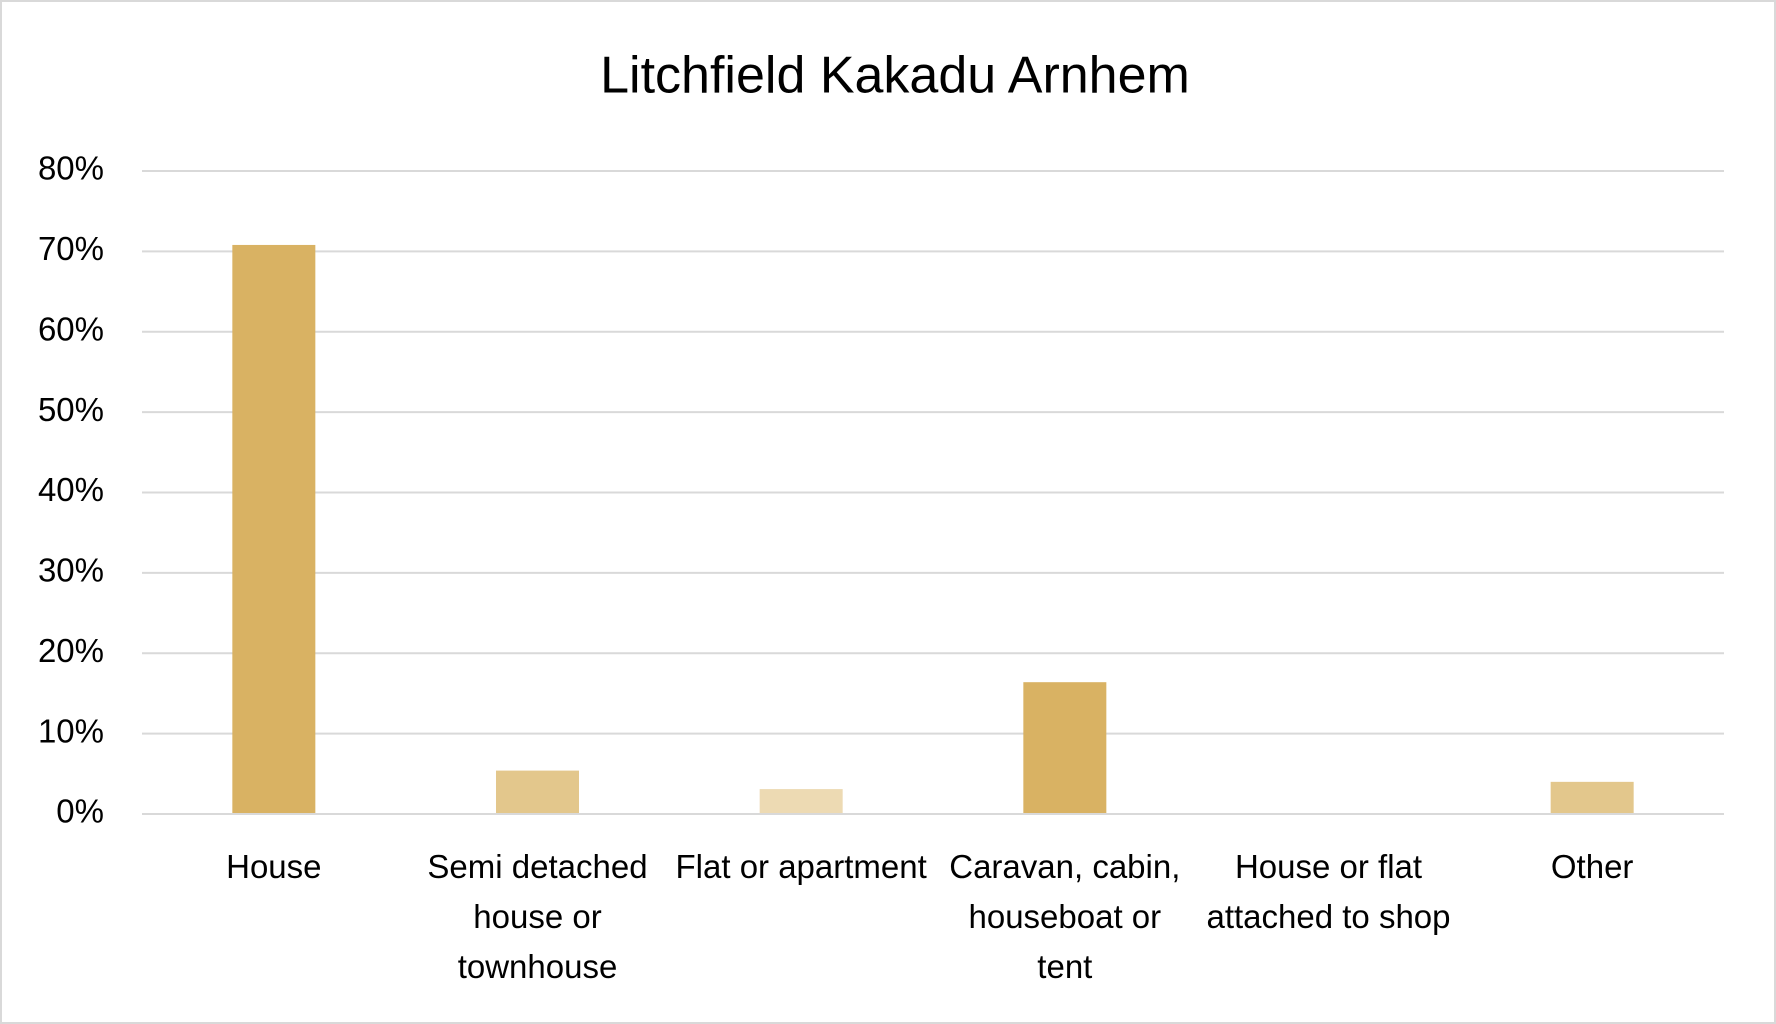  What do you see at coordinates (537, 916) in the screenshot?
I see `x-tick-label: Semi detached house or townhouse` at bounding box center [537, 916].